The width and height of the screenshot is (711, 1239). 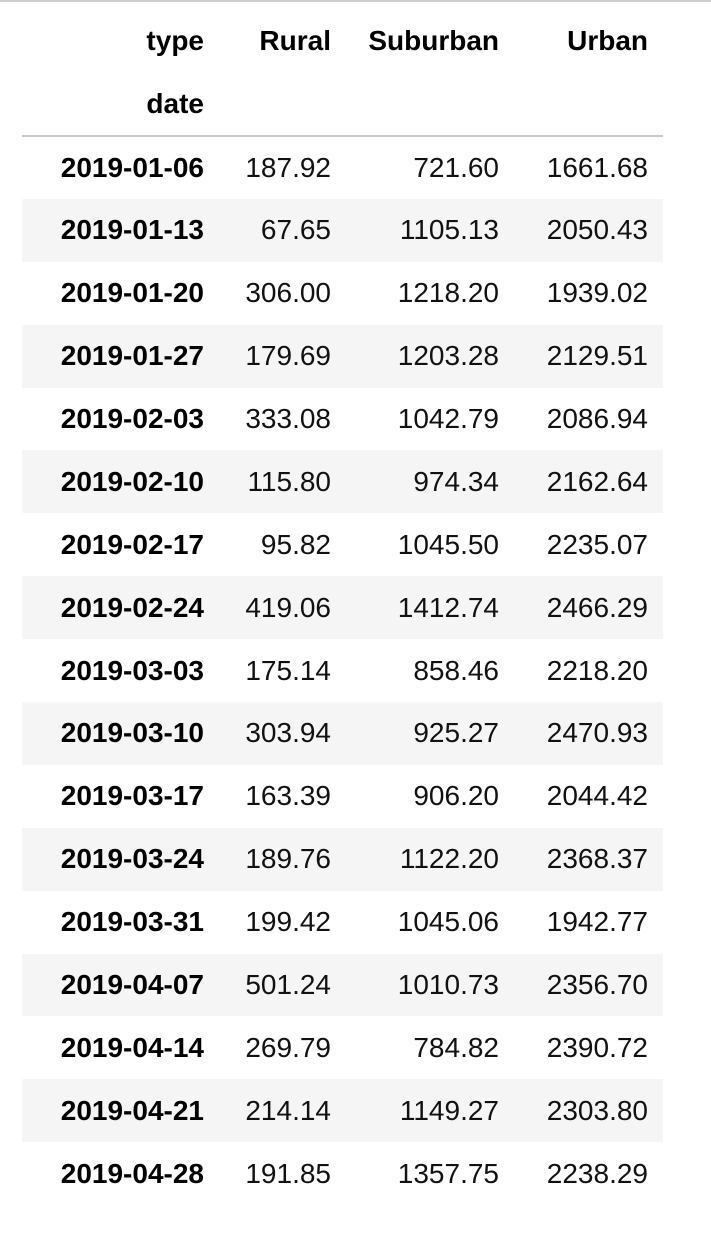 What do you see at coordinates (288, 796) in the screenshot?
I see `cell-rural: 163.39` at bounding box center [288, 796].